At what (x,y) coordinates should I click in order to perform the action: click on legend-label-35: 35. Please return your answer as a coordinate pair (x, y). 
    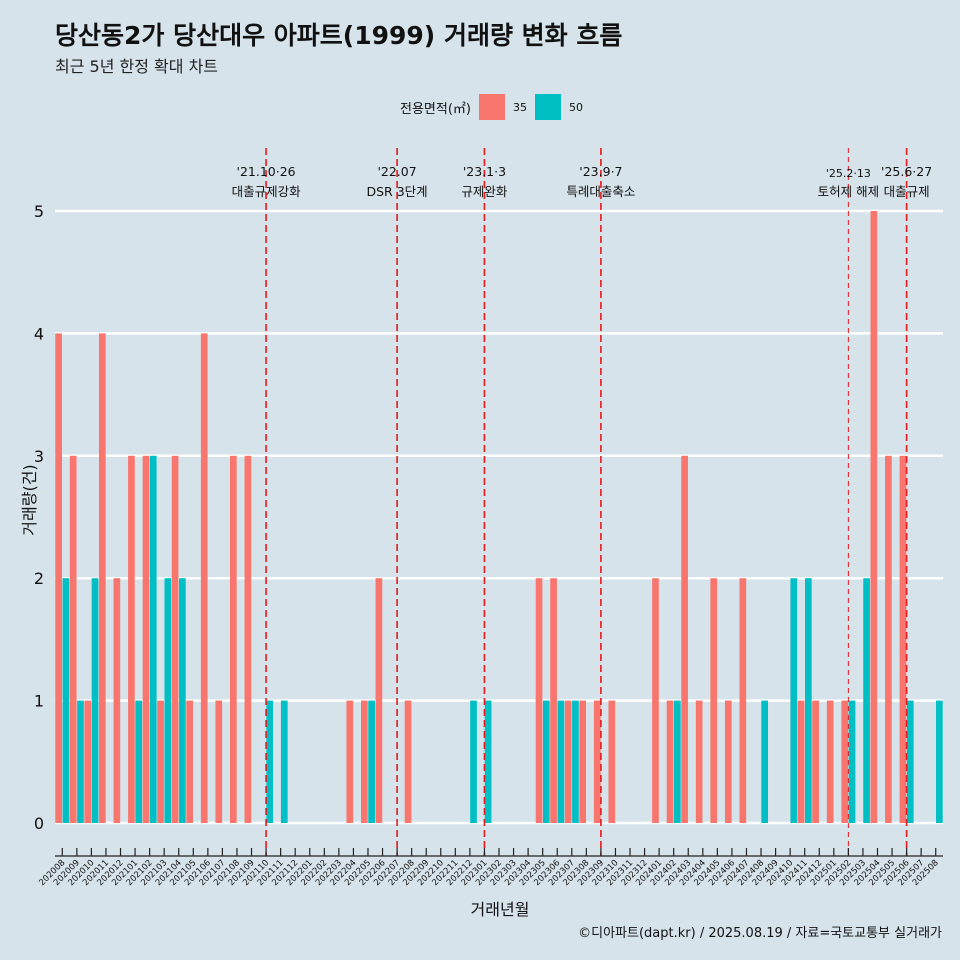
    Looking at the image, I should click on (519, 107).